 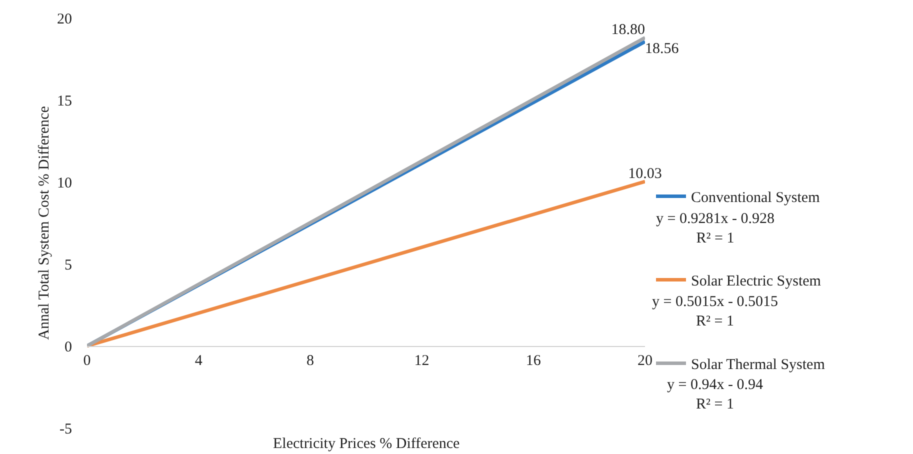 What do you see at coordinates (44, 223) in the screenshot?
I see `y-axis-title: Annal Total System Cost % Difference` at bounding box center [44, 223].